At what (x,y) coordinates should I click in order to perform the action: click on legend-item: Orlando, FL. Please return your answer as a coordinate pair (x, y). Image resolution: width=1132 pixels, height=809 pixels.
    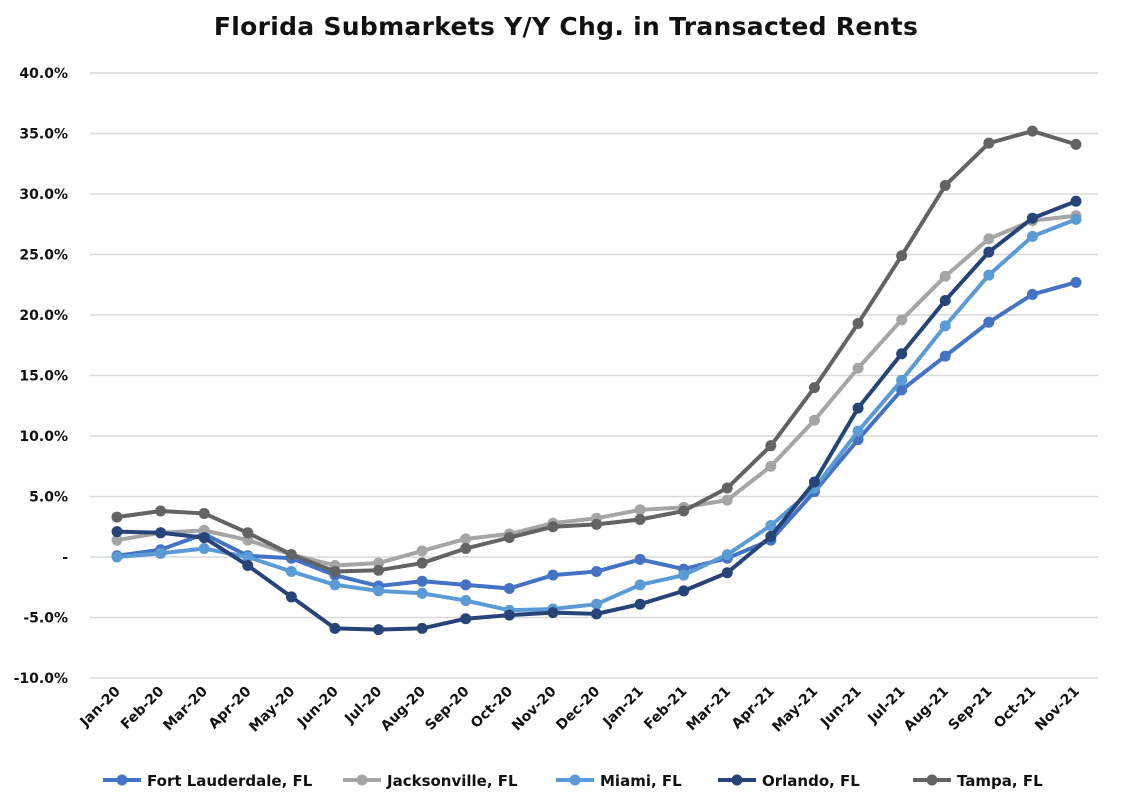
    Looking at the image, I should click on (789, 781).